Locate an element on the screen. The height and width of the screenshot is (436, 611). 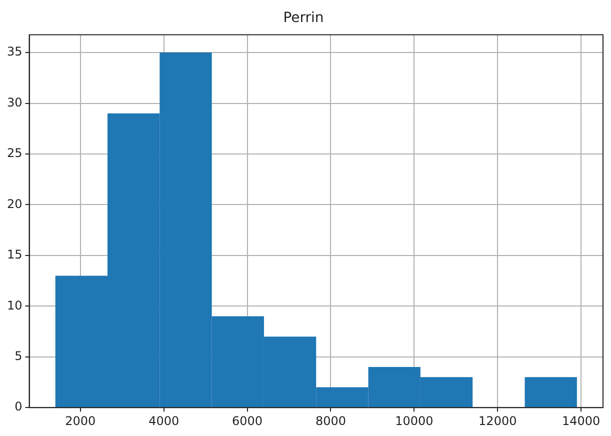
x-tick-label: 6000 is located at coordinates (247, 421).